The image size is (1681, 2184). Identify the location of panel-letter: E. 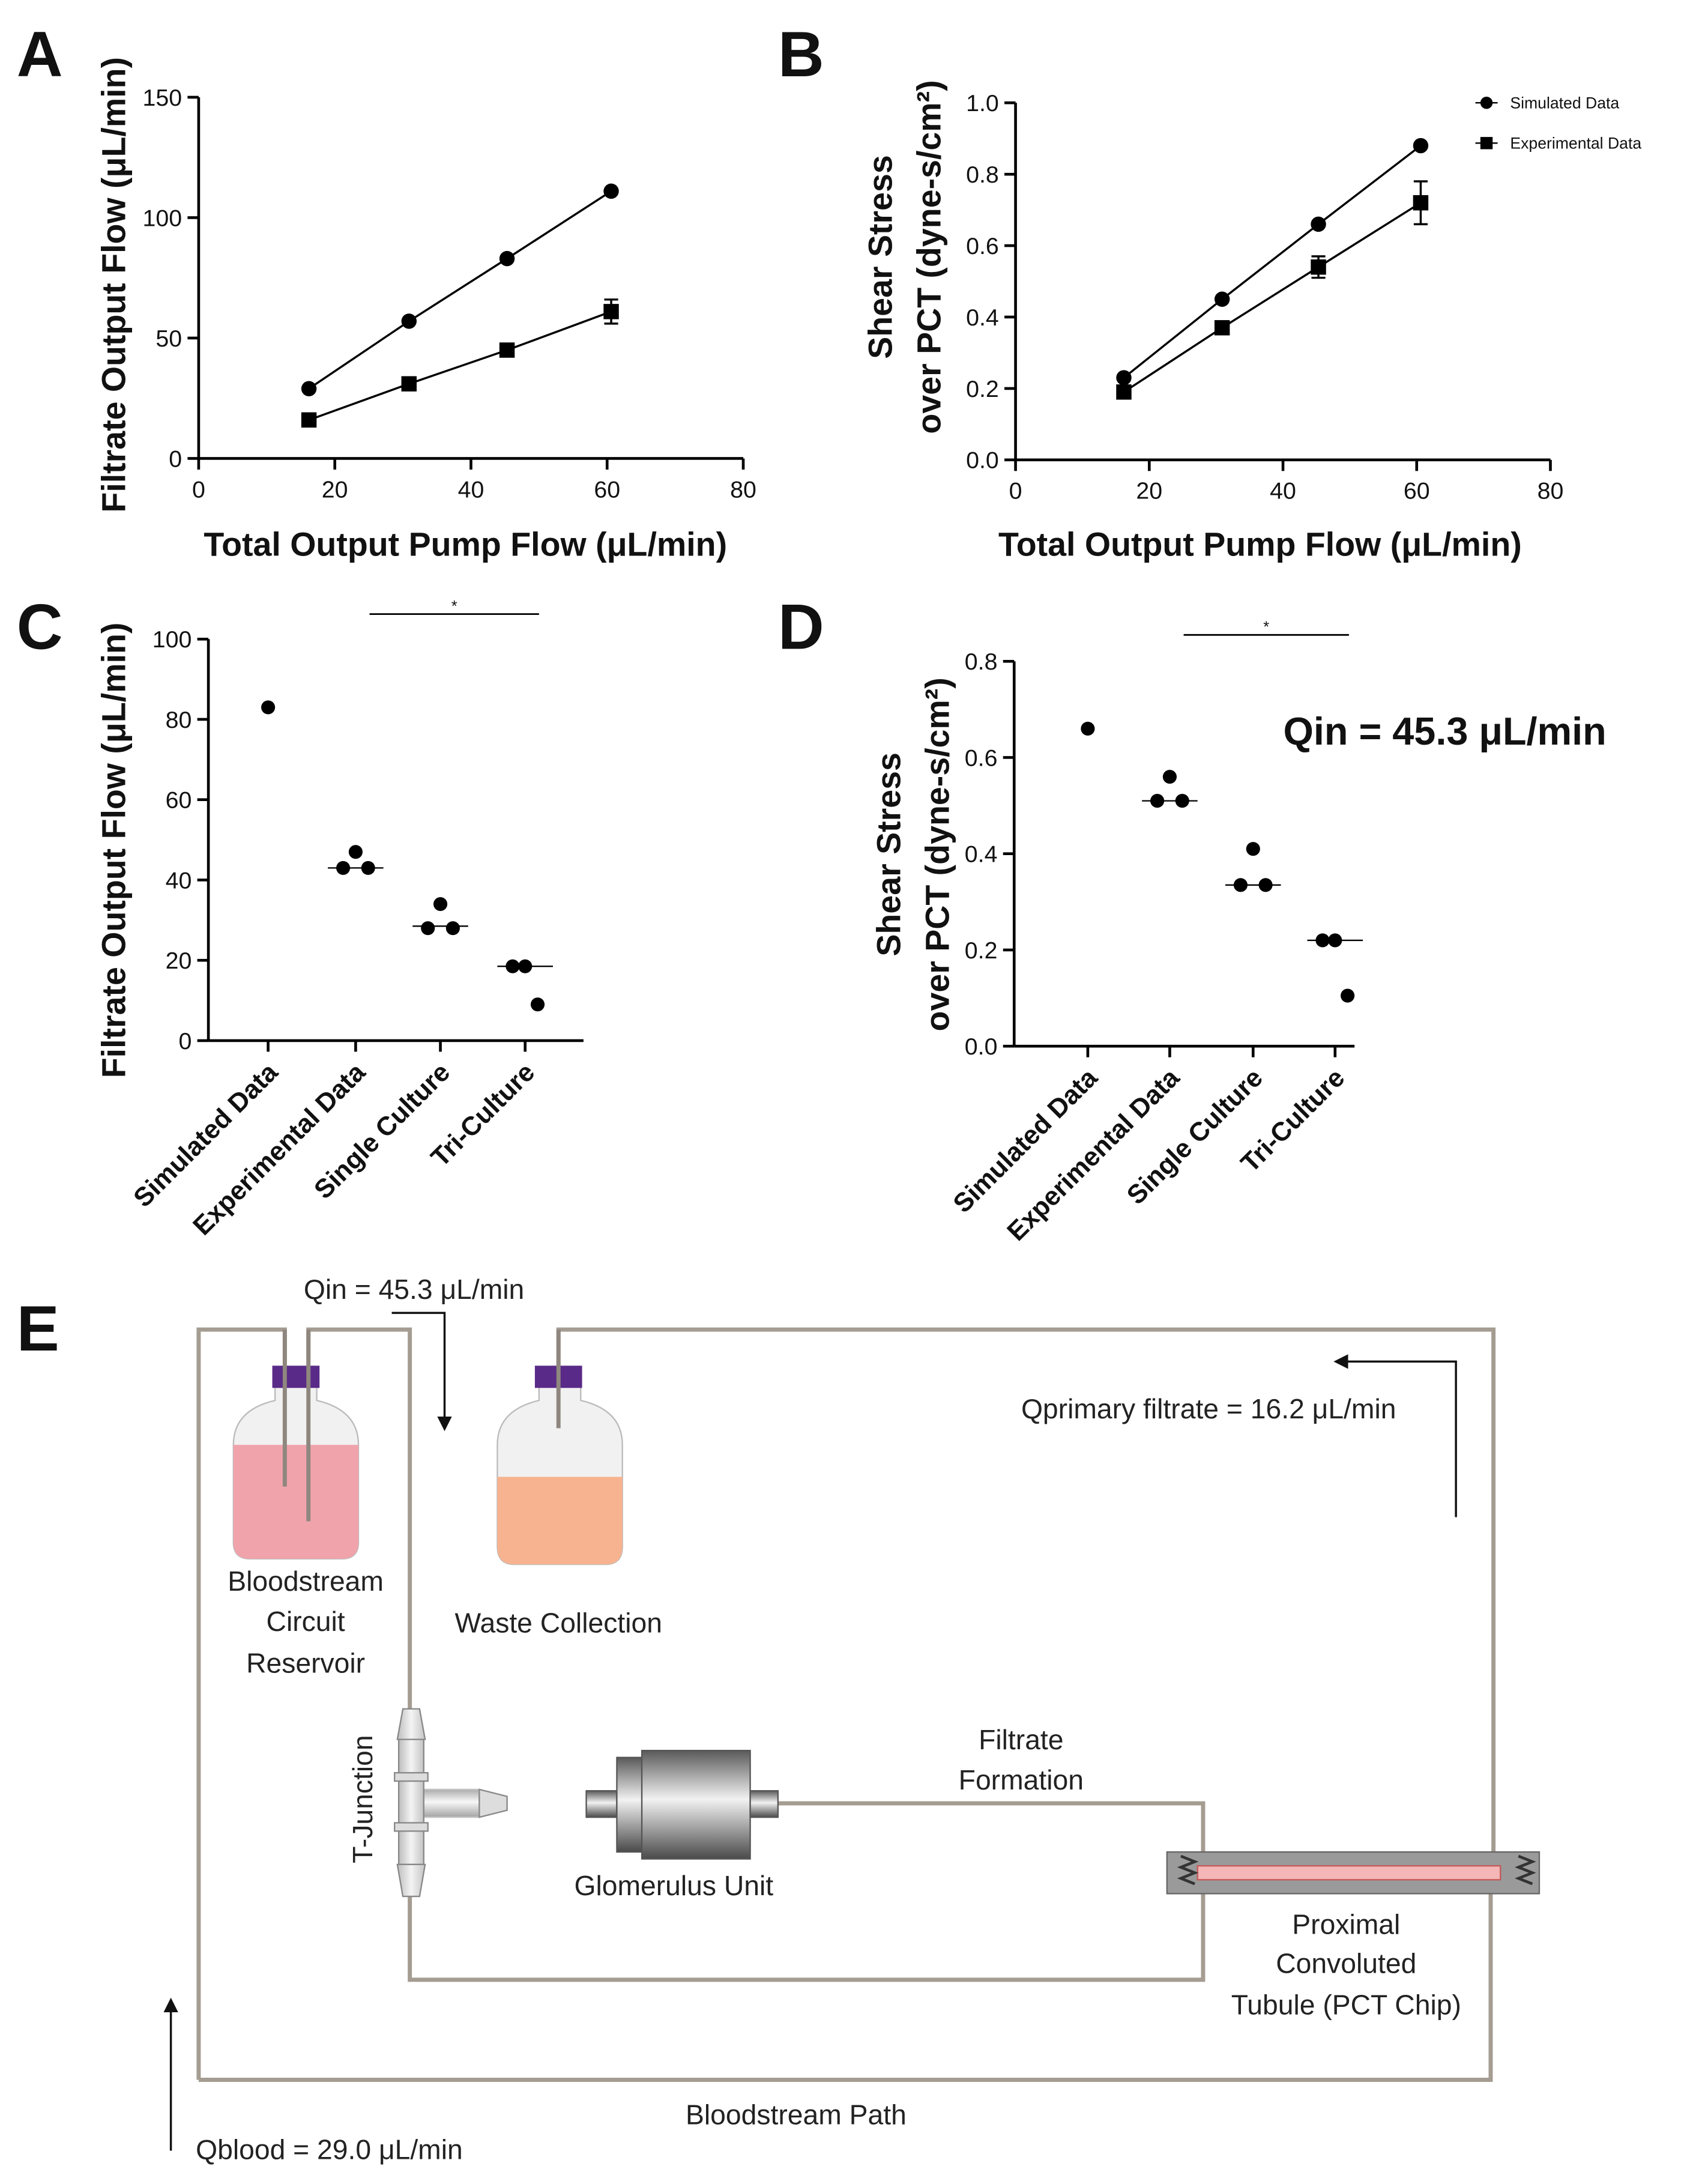
(38, 1328).